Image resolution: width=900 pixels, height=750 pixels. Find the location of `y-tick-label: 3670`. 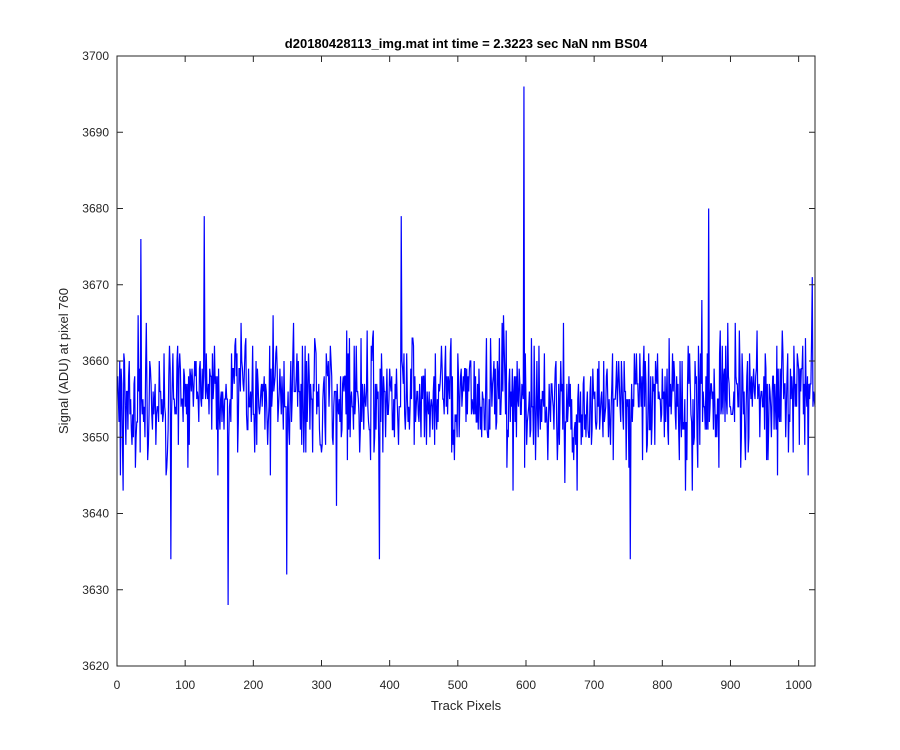

y-tick-label: 3670 is located at coordinates (95, 285).